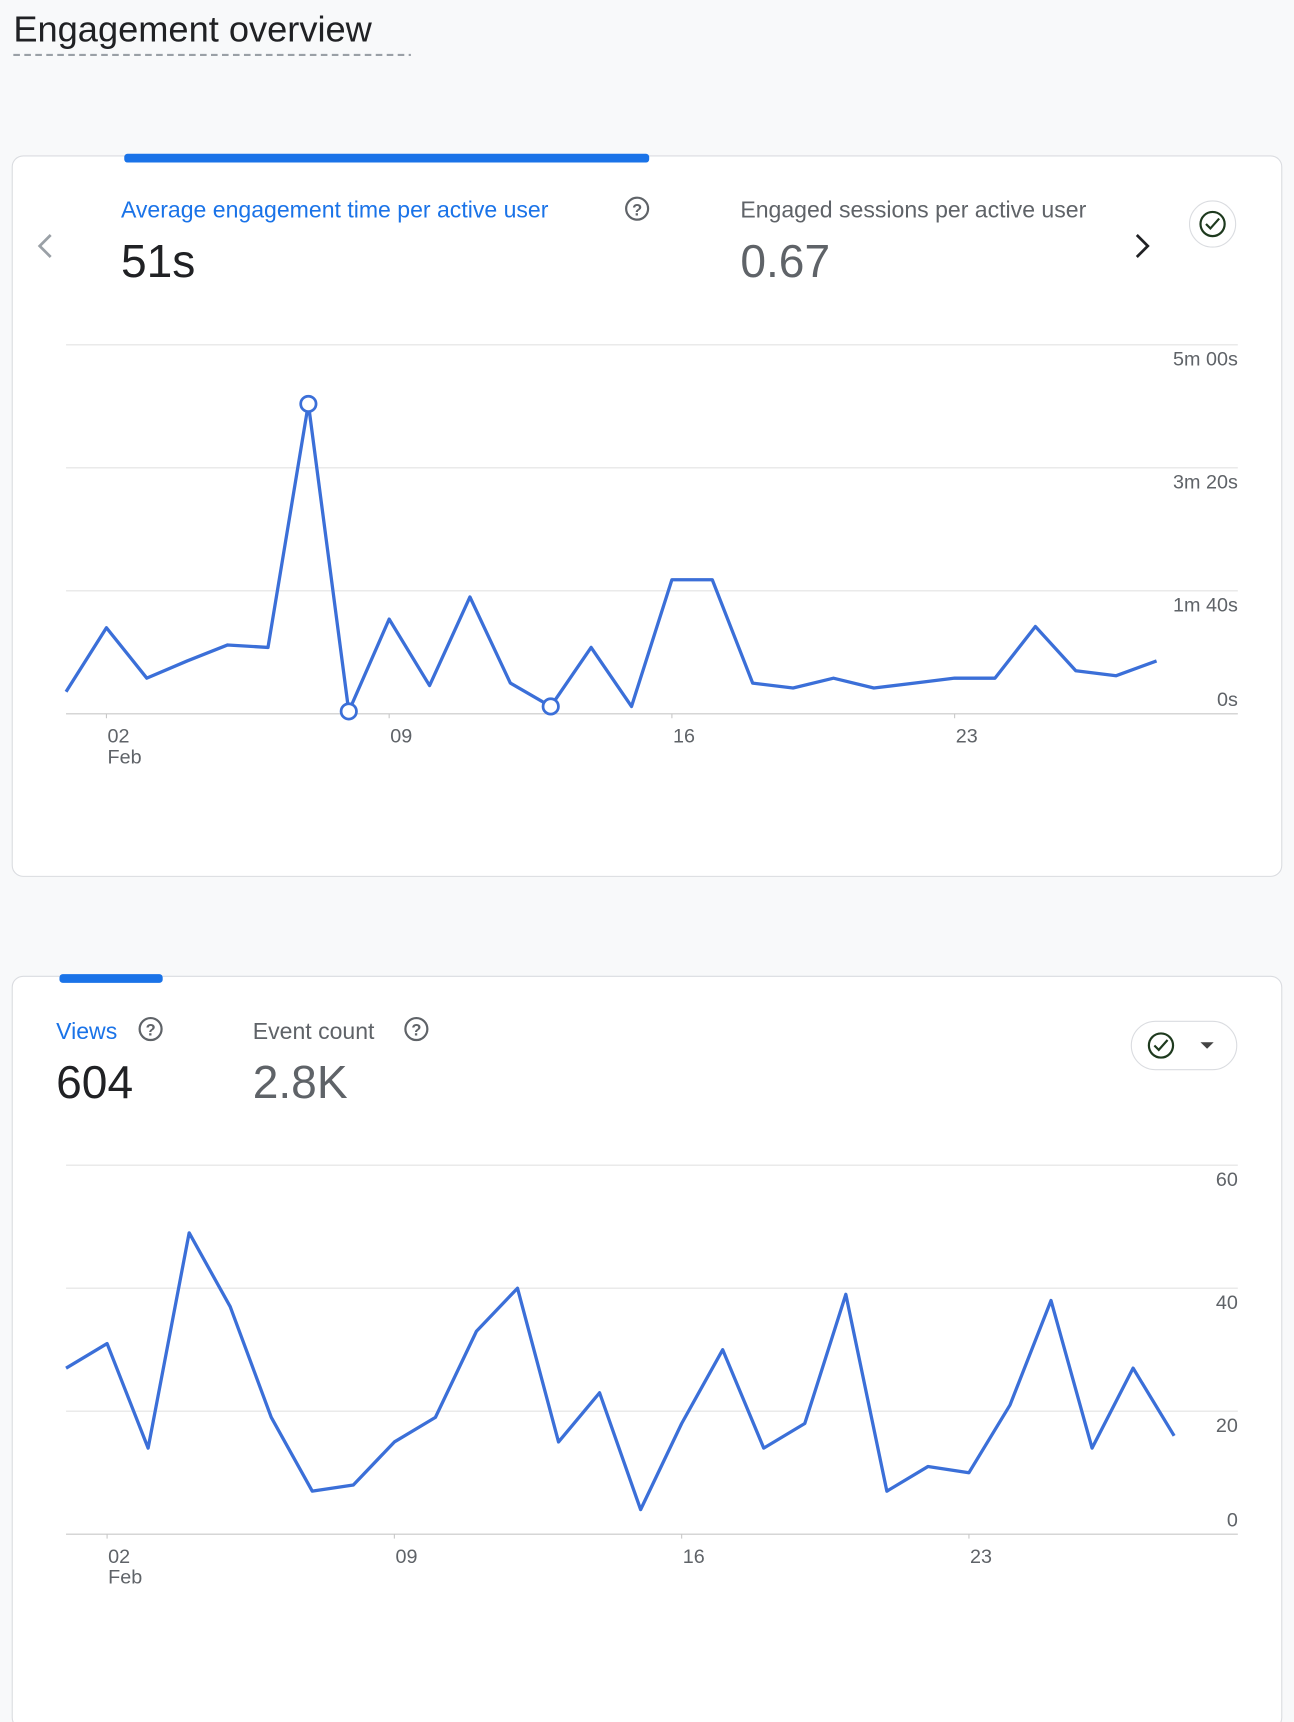 The height and width of the screenshot is (1722, 1294). What do you see at coordinates (1205, 606) in the screenshot?
I see `y-tick-label: 1m 40s` at bounding box center [1205, 606].